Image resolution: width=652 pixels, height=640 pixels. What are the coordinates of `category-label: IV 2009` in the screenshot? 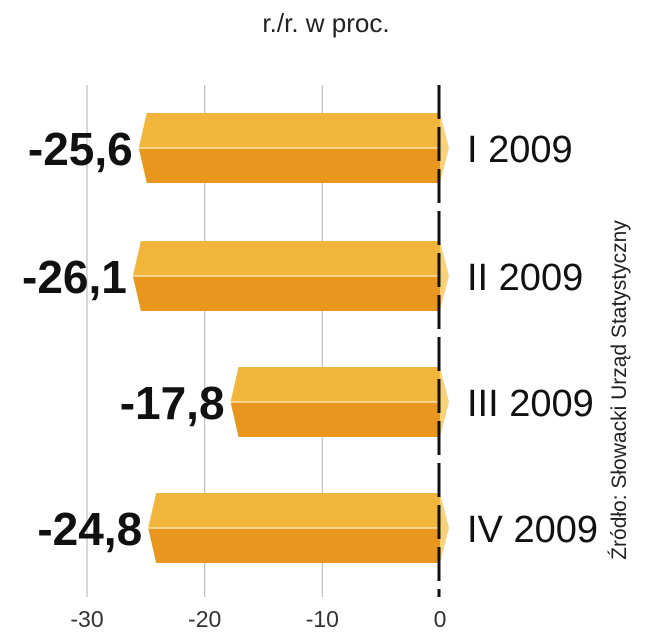 It's located at (532, 530).